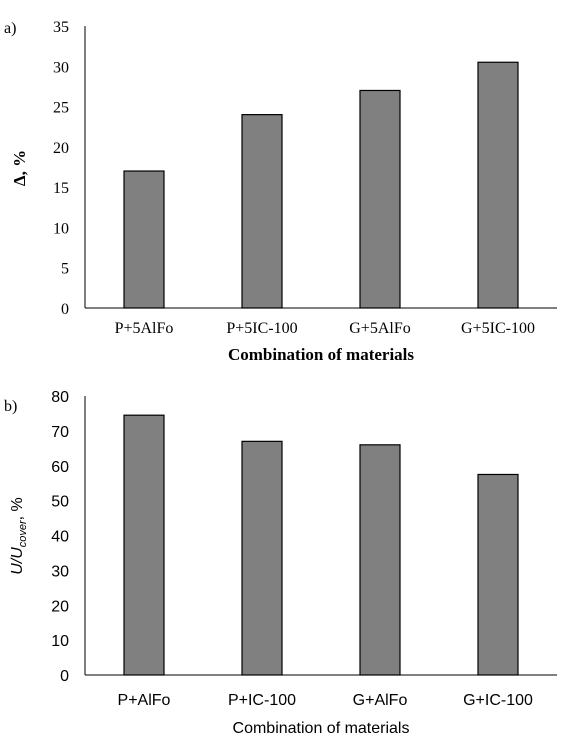  Describe the element at coordinates (65, 309) in the screenshot. I see `y-tick-label-a: 0` at that location.